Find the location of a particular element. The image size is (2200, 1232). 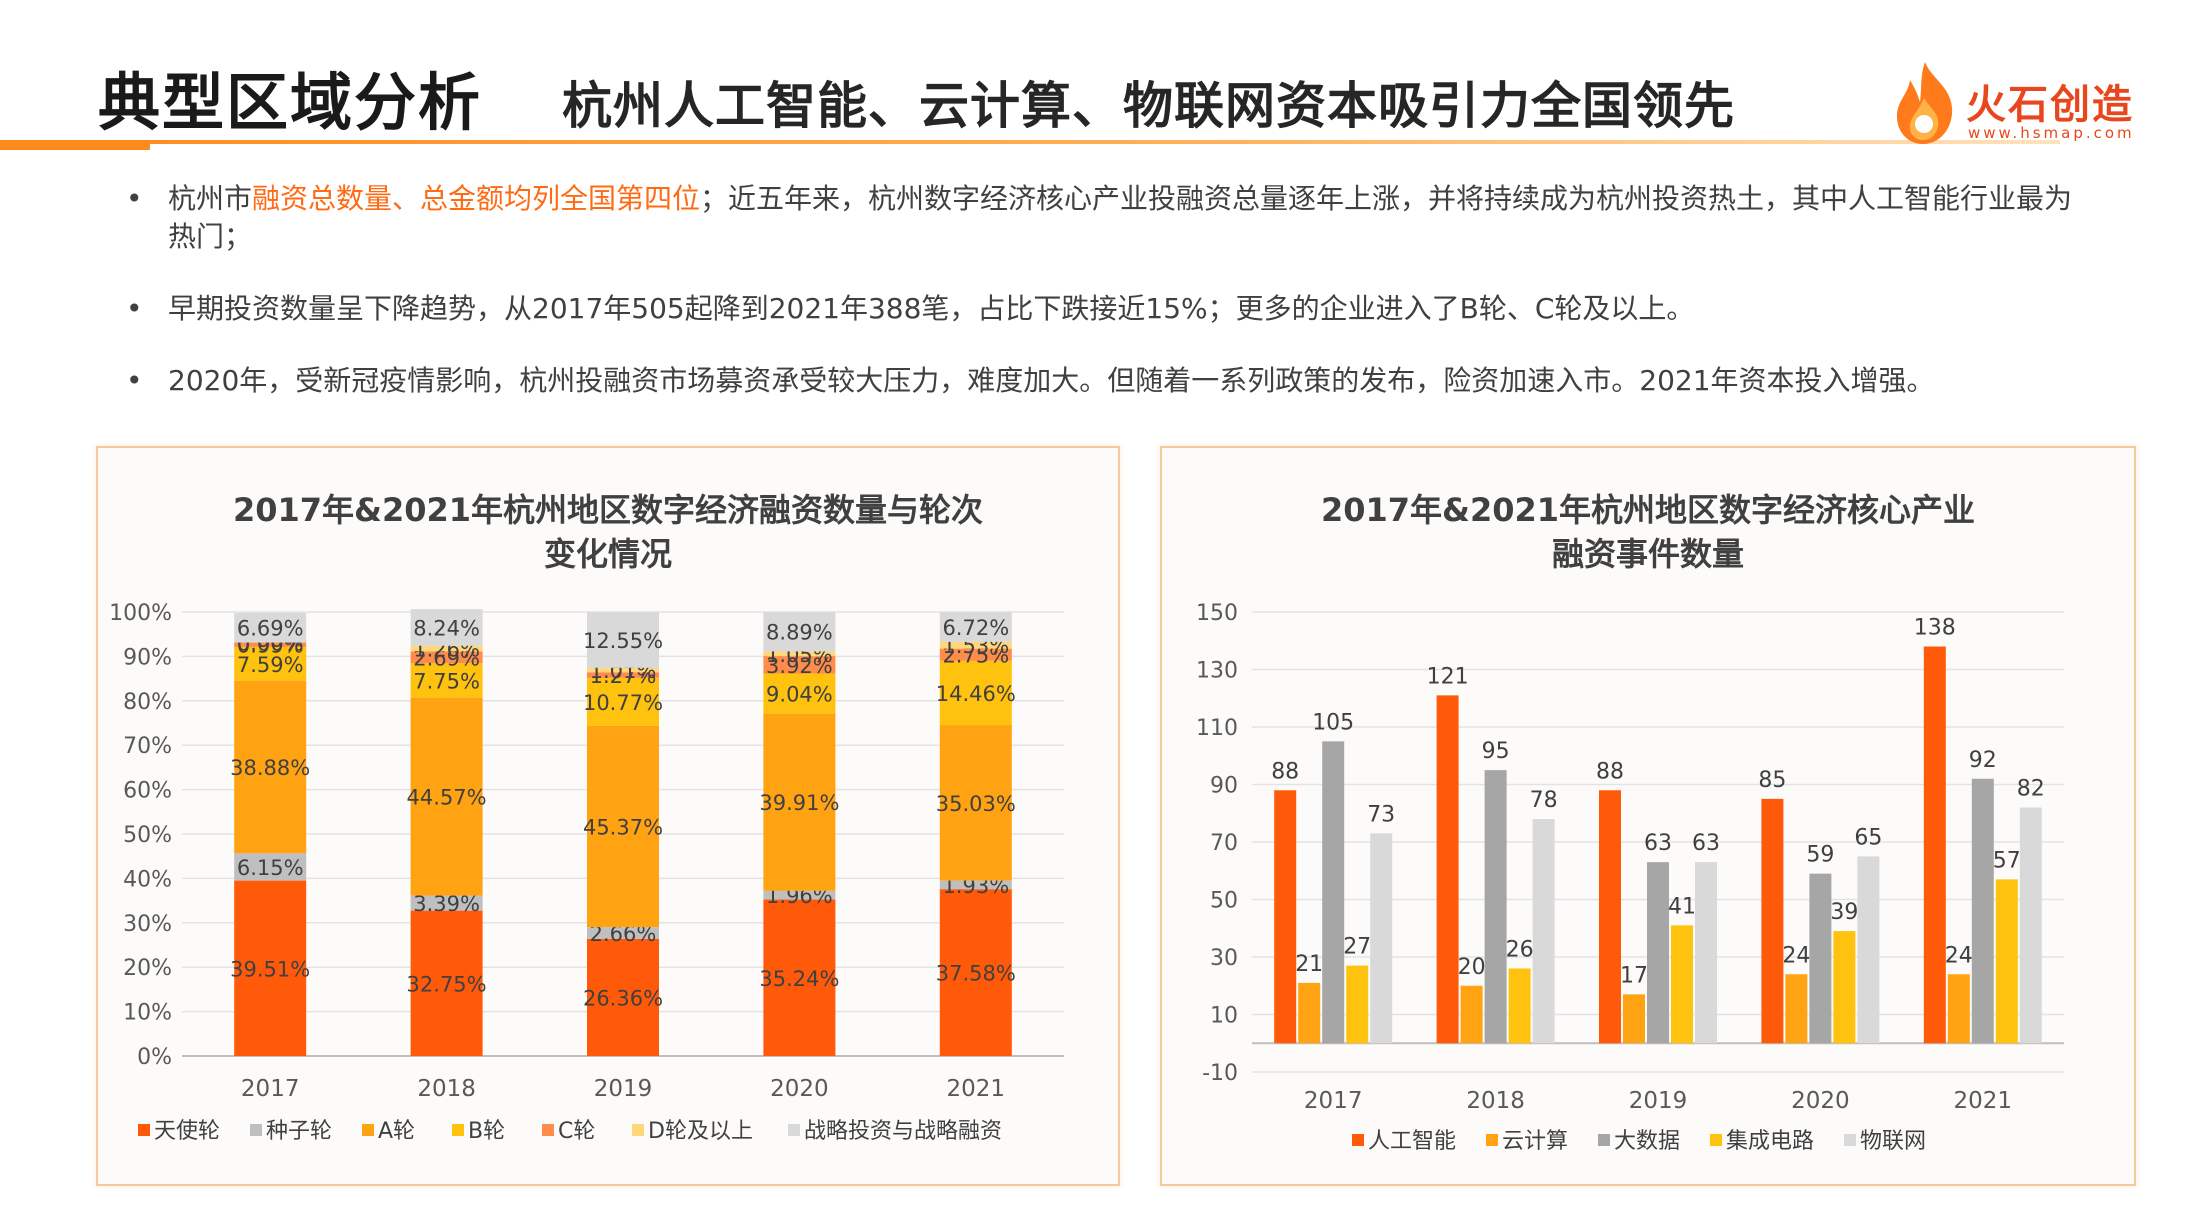

y-tick-label: 90% is located at coordinates (147, 657).